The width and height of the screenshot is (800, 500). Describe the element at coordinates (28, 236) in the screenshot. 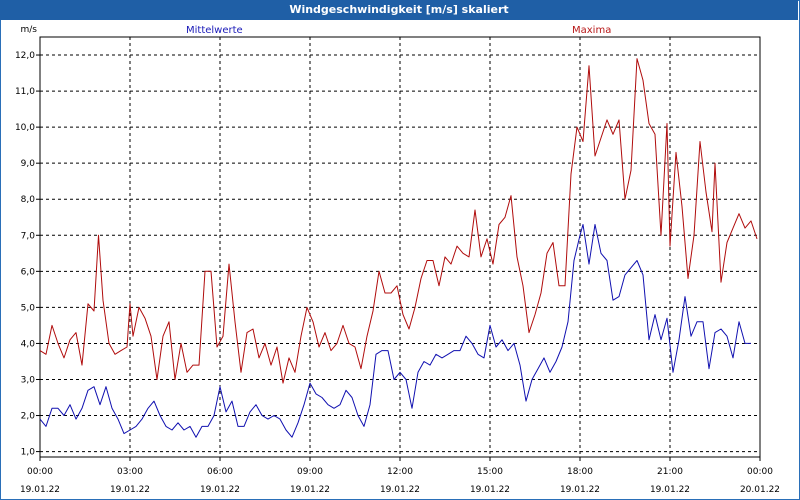

I see `y-tick-label: 7,0` at that location.